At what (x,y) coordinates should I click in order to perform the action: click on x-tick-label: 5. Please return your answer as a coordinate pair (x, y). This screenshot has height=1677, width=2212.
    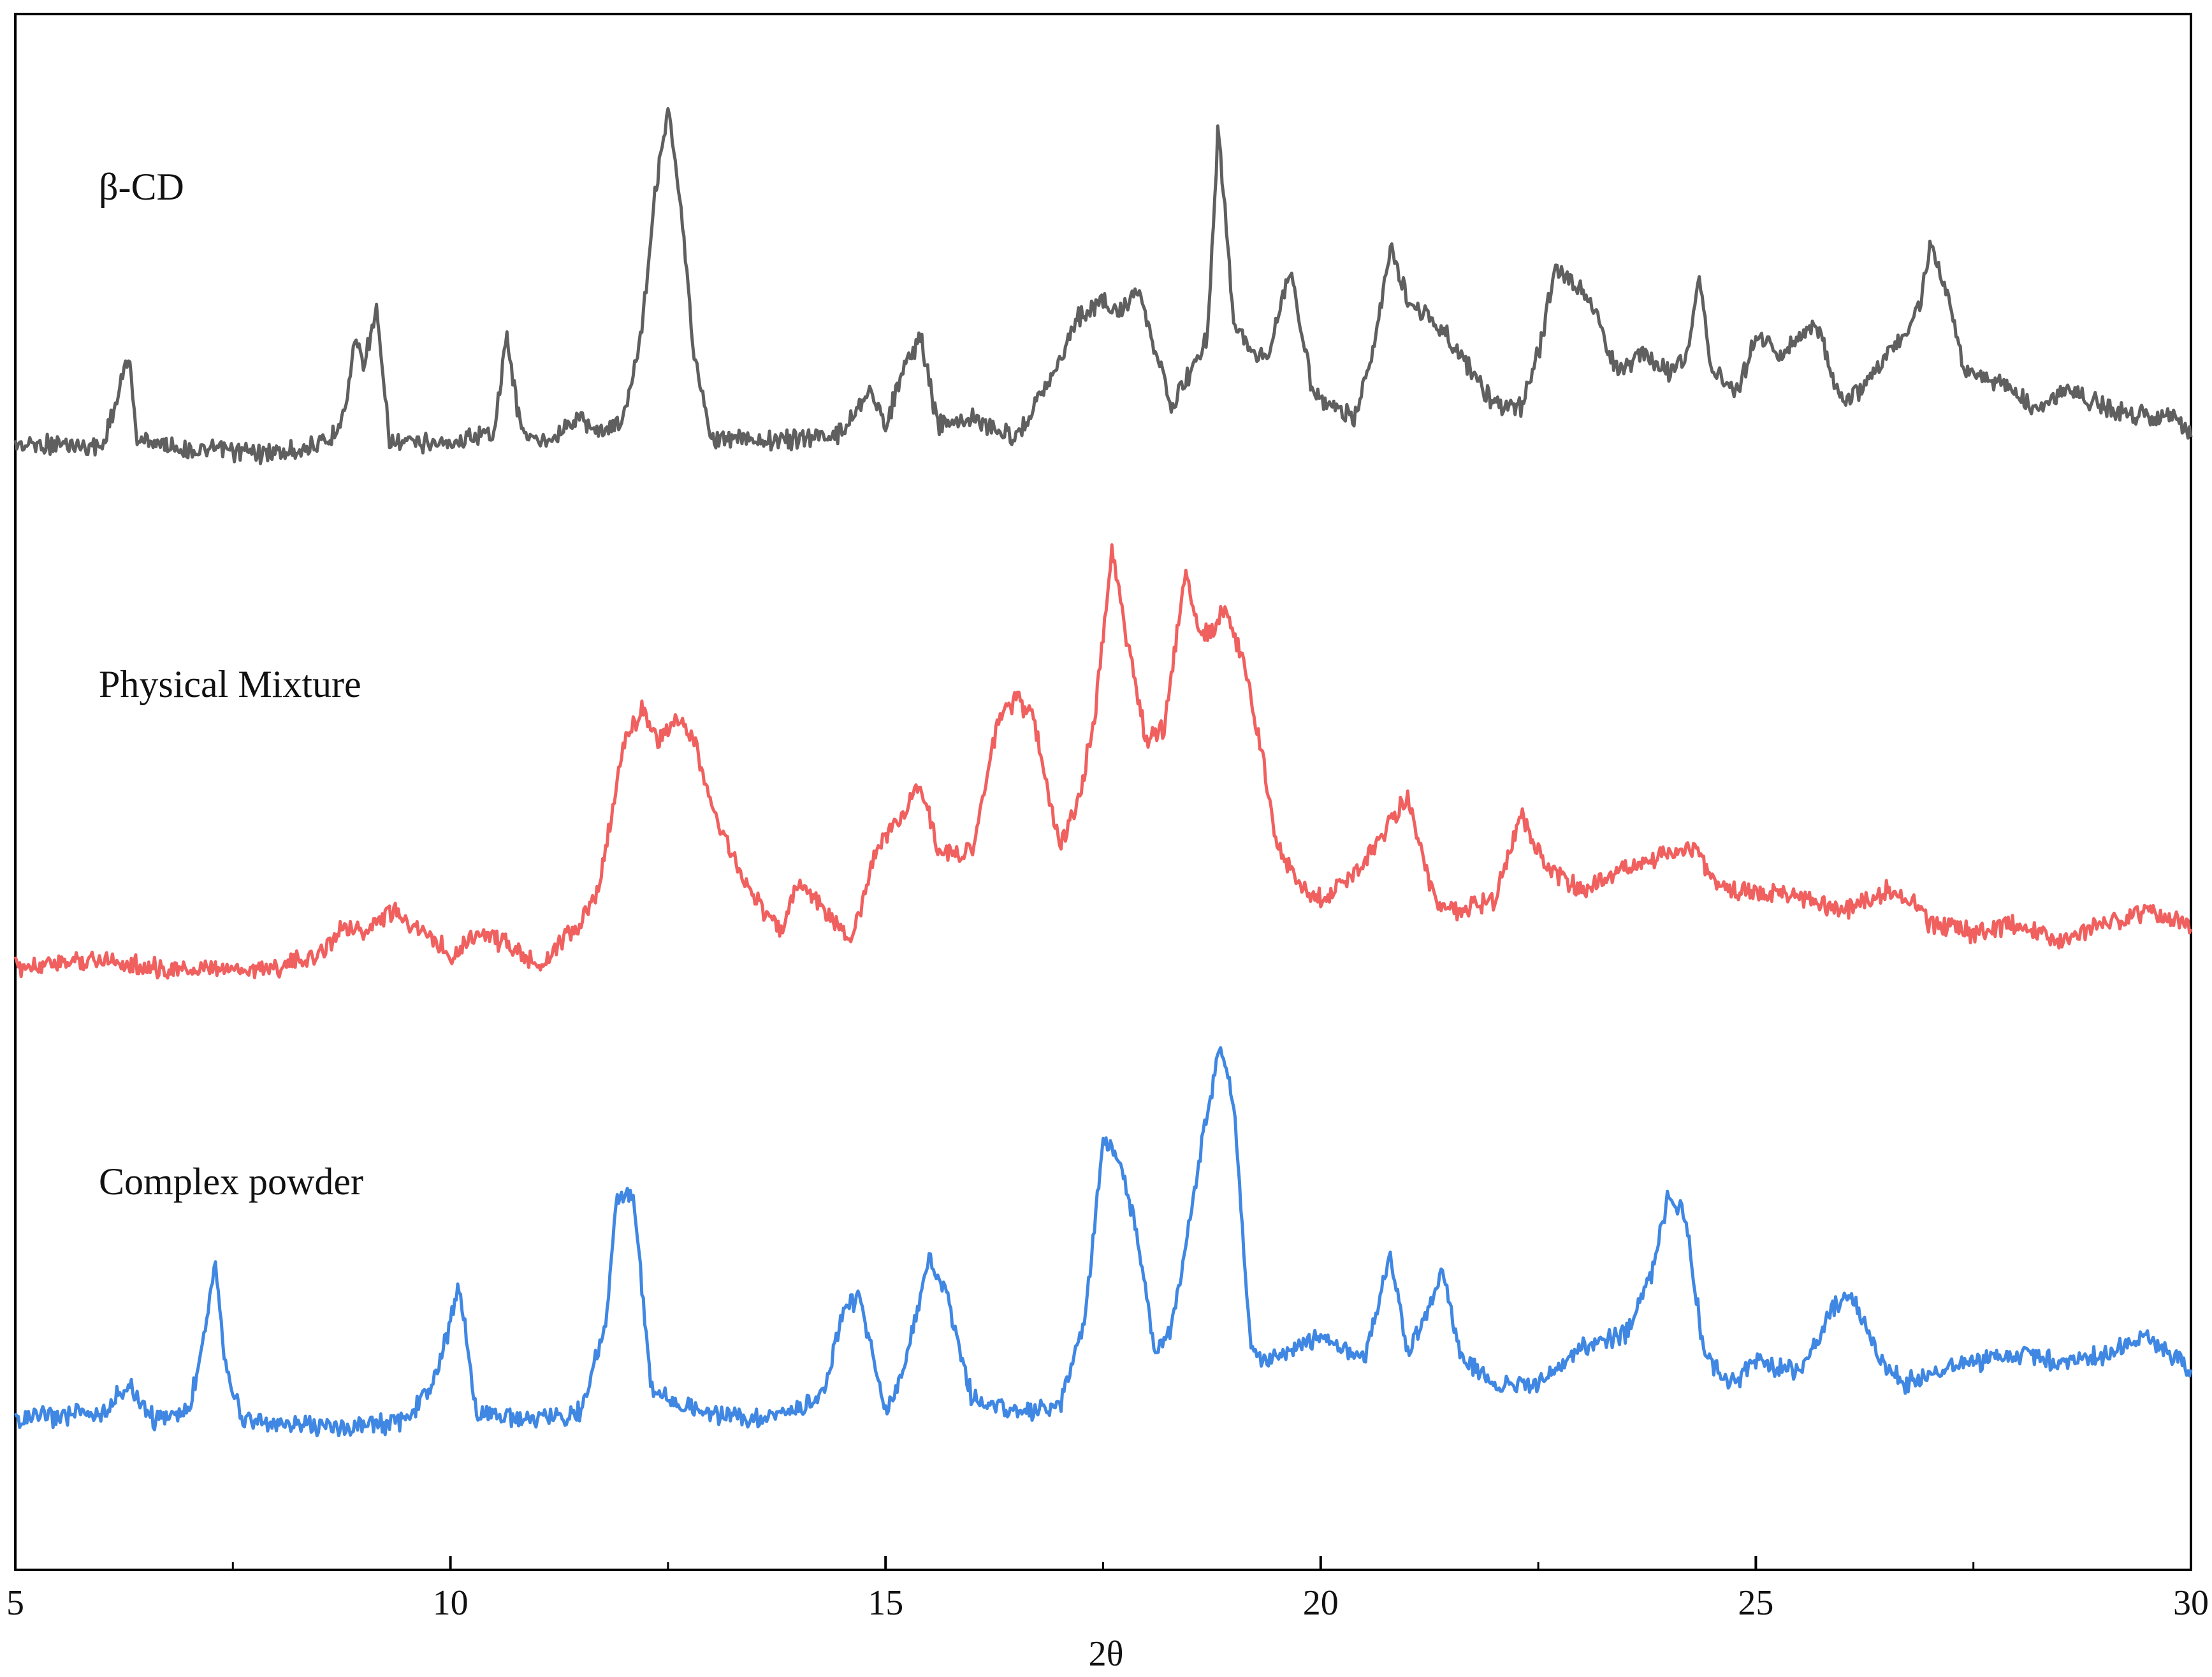
    Looking at the image, I should click on (15, 1603).